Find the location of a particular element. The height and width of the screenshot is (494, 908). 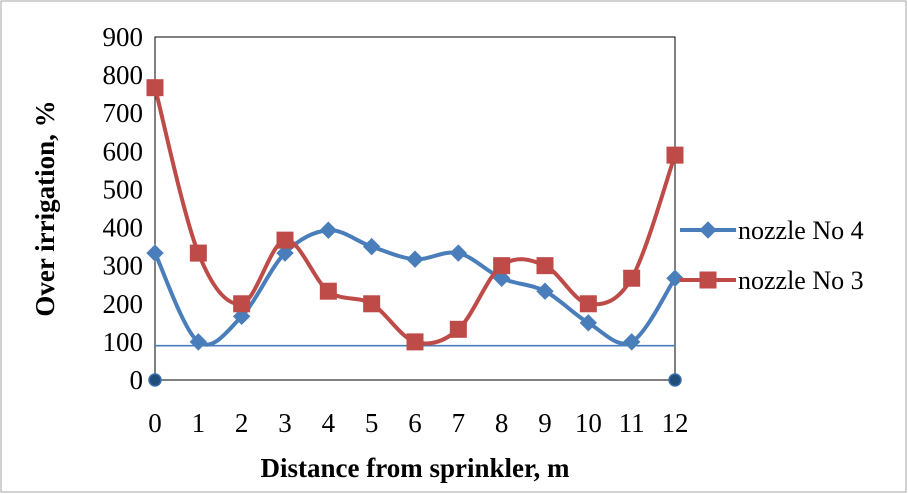

legend-label: nozzle No 3 is located at coordinates (801, 280).